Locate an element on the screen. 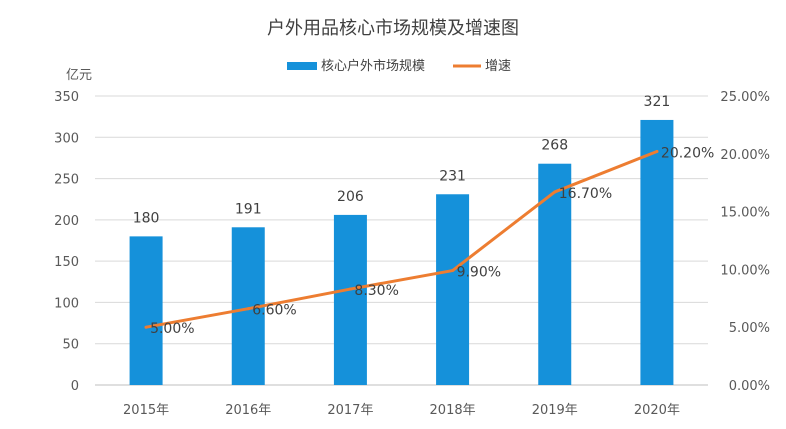 This screenshot has width=786, height=429. line-value-label: 20.20% is located at coordinates (687, 153).